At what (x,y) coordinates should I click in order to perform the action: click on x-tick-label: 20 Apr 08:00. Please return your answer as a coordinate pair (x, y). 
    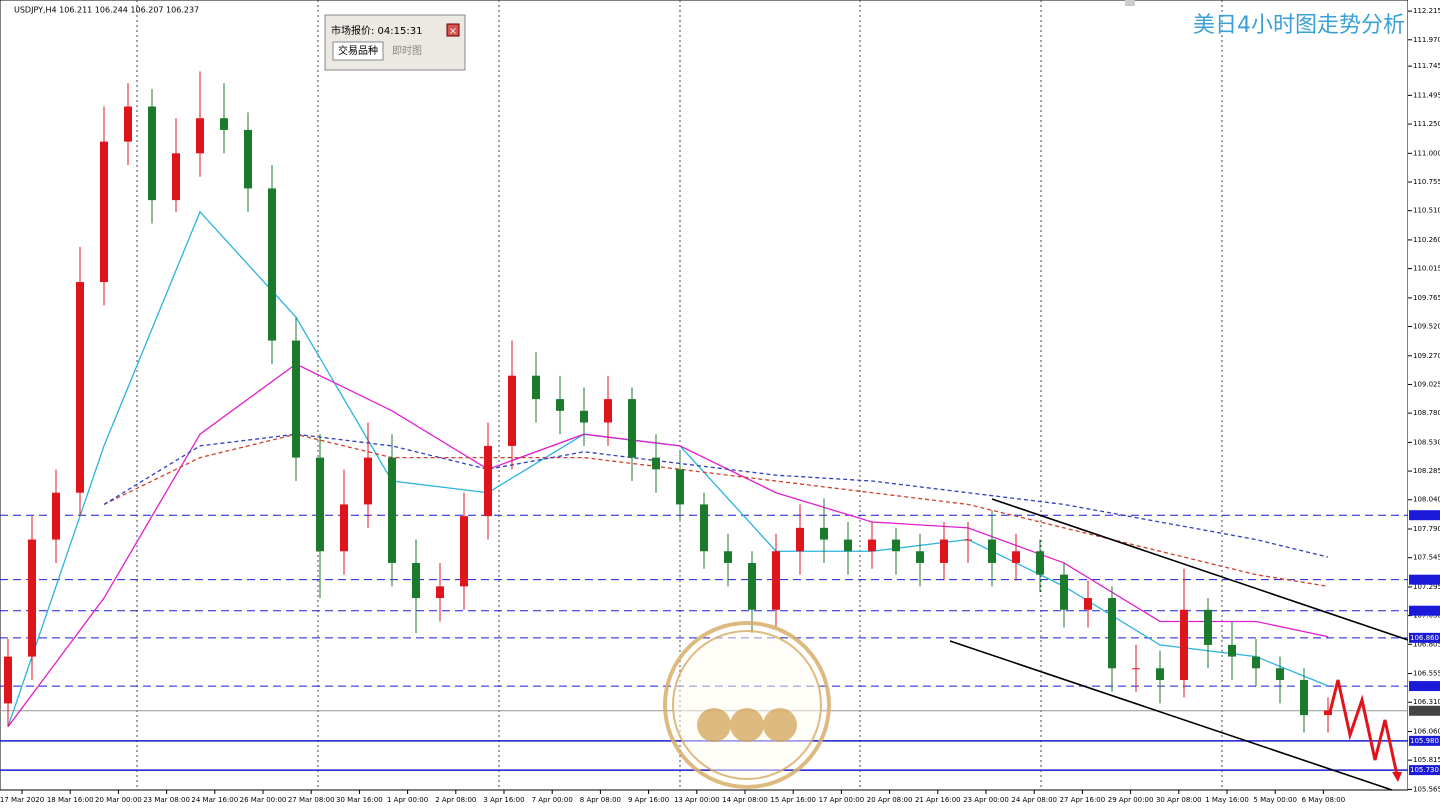
    Looking at the image, I should click on (890, 800).